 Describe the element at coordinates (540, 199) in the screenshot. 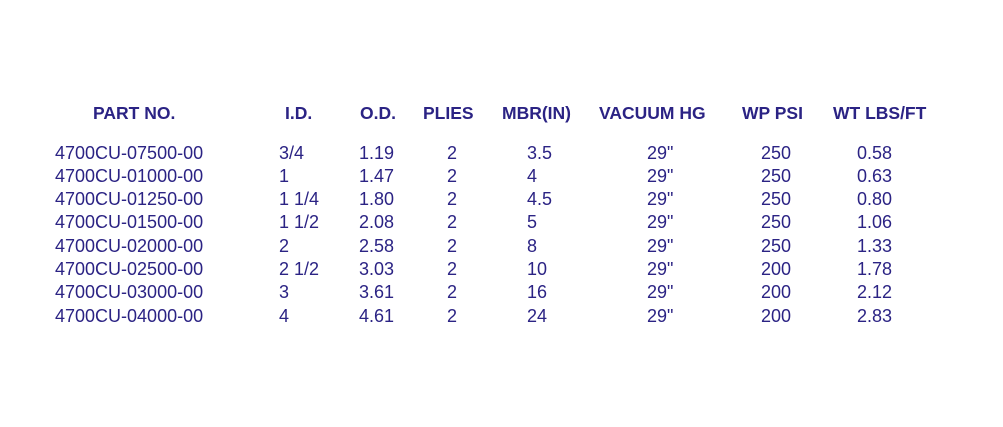

I see `cell-mbr: 4.5` at that location.